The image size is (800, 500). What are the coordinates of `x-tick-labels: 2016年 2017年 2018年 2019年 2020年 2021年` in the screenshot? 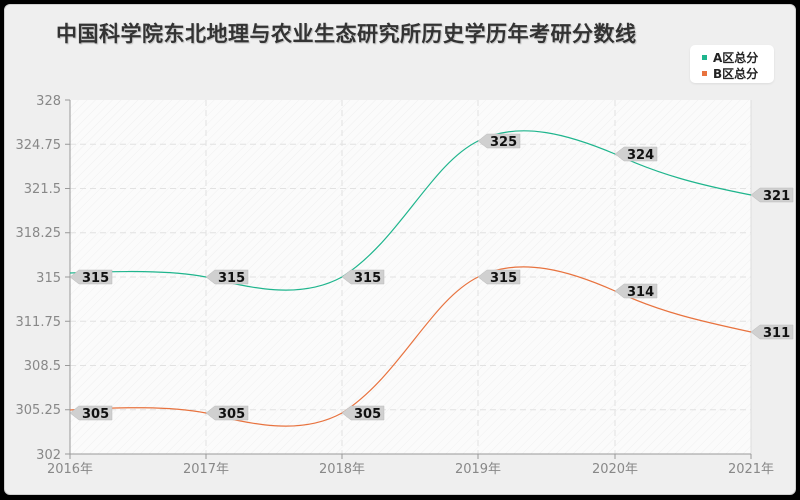 It's located at (410, 469).